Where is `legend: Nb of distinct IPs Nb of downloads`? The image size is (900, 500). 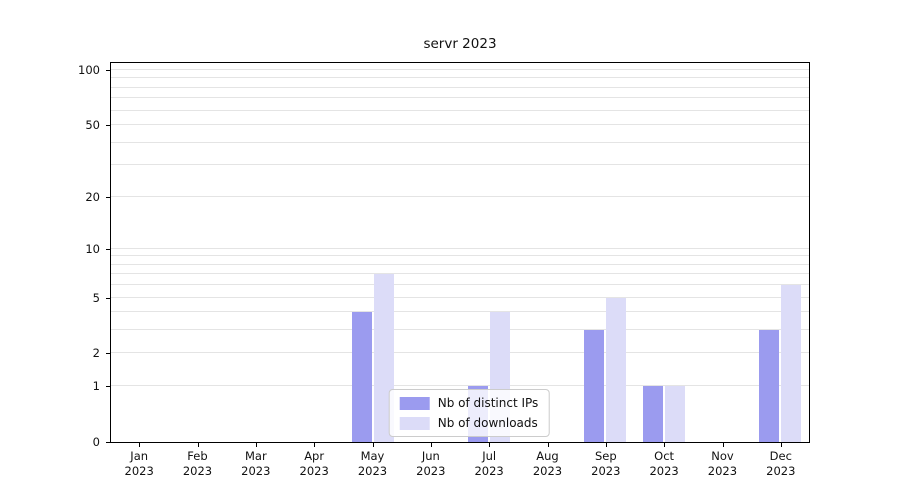 legend: Nb of distinct IPs Nb of downloads is located at coordinates (469, 413).